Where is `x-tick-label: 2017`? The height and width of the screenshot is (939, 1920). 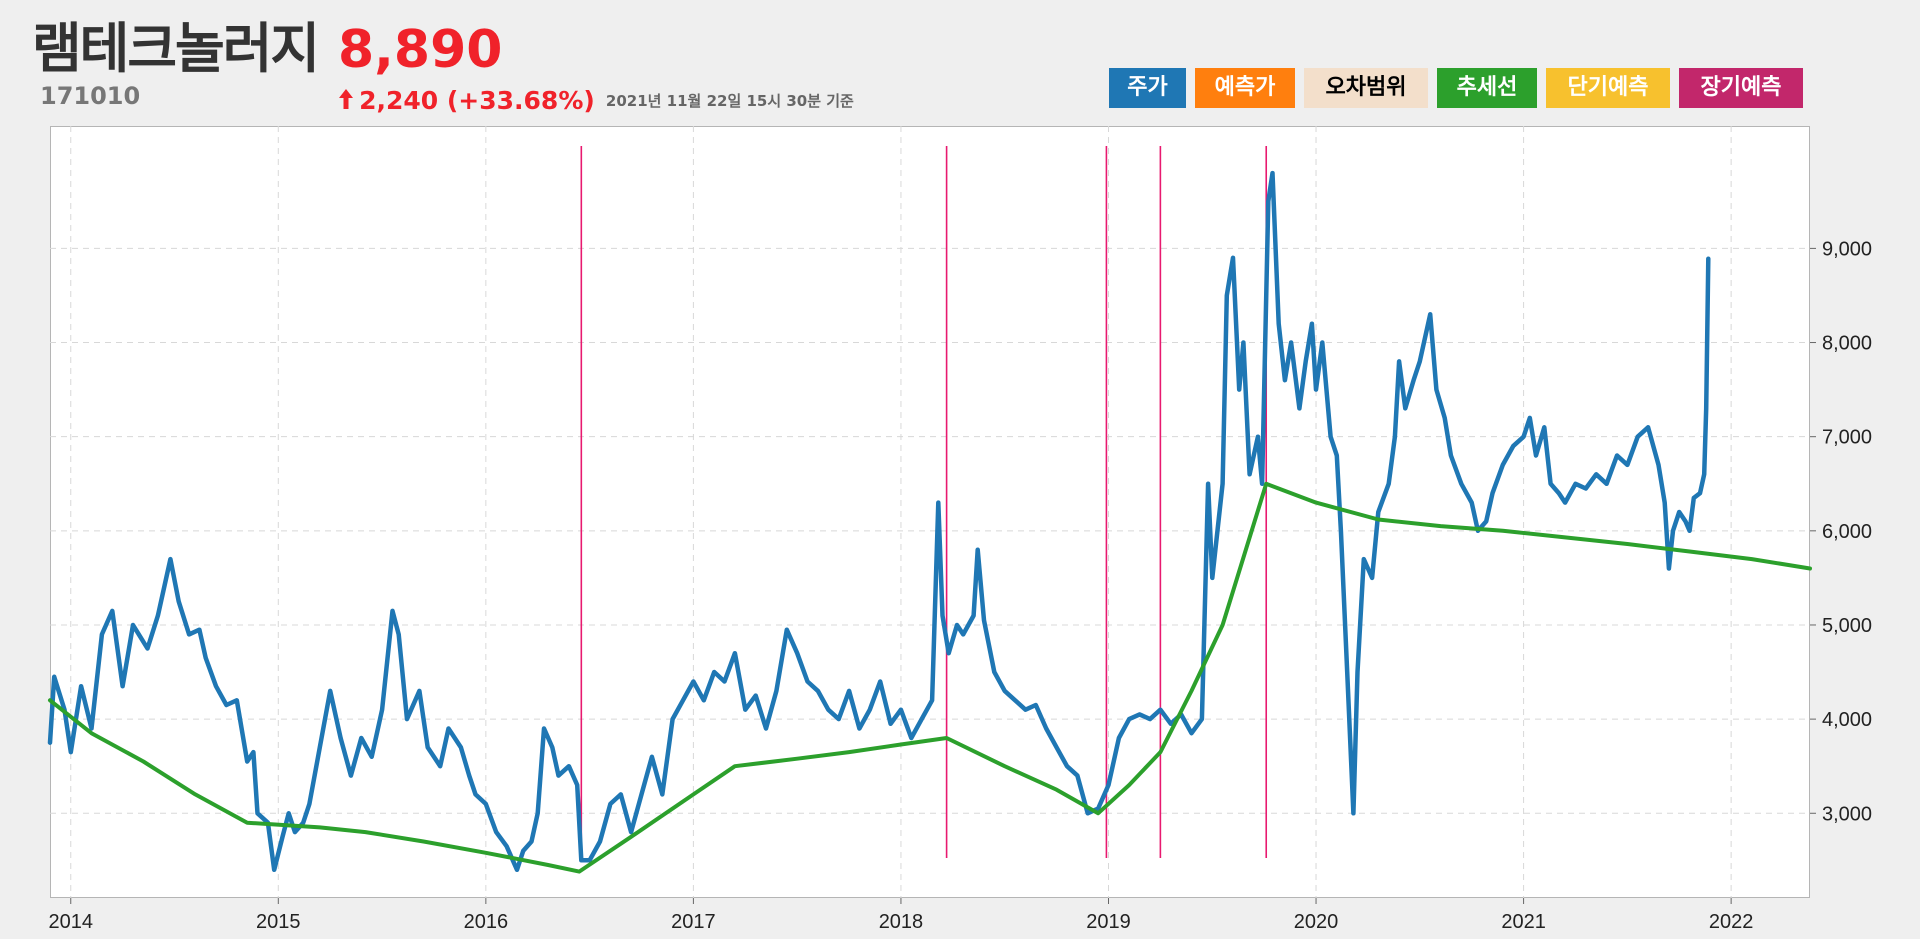
x-tick-label: 2017 is located at coordinates (693, 922).